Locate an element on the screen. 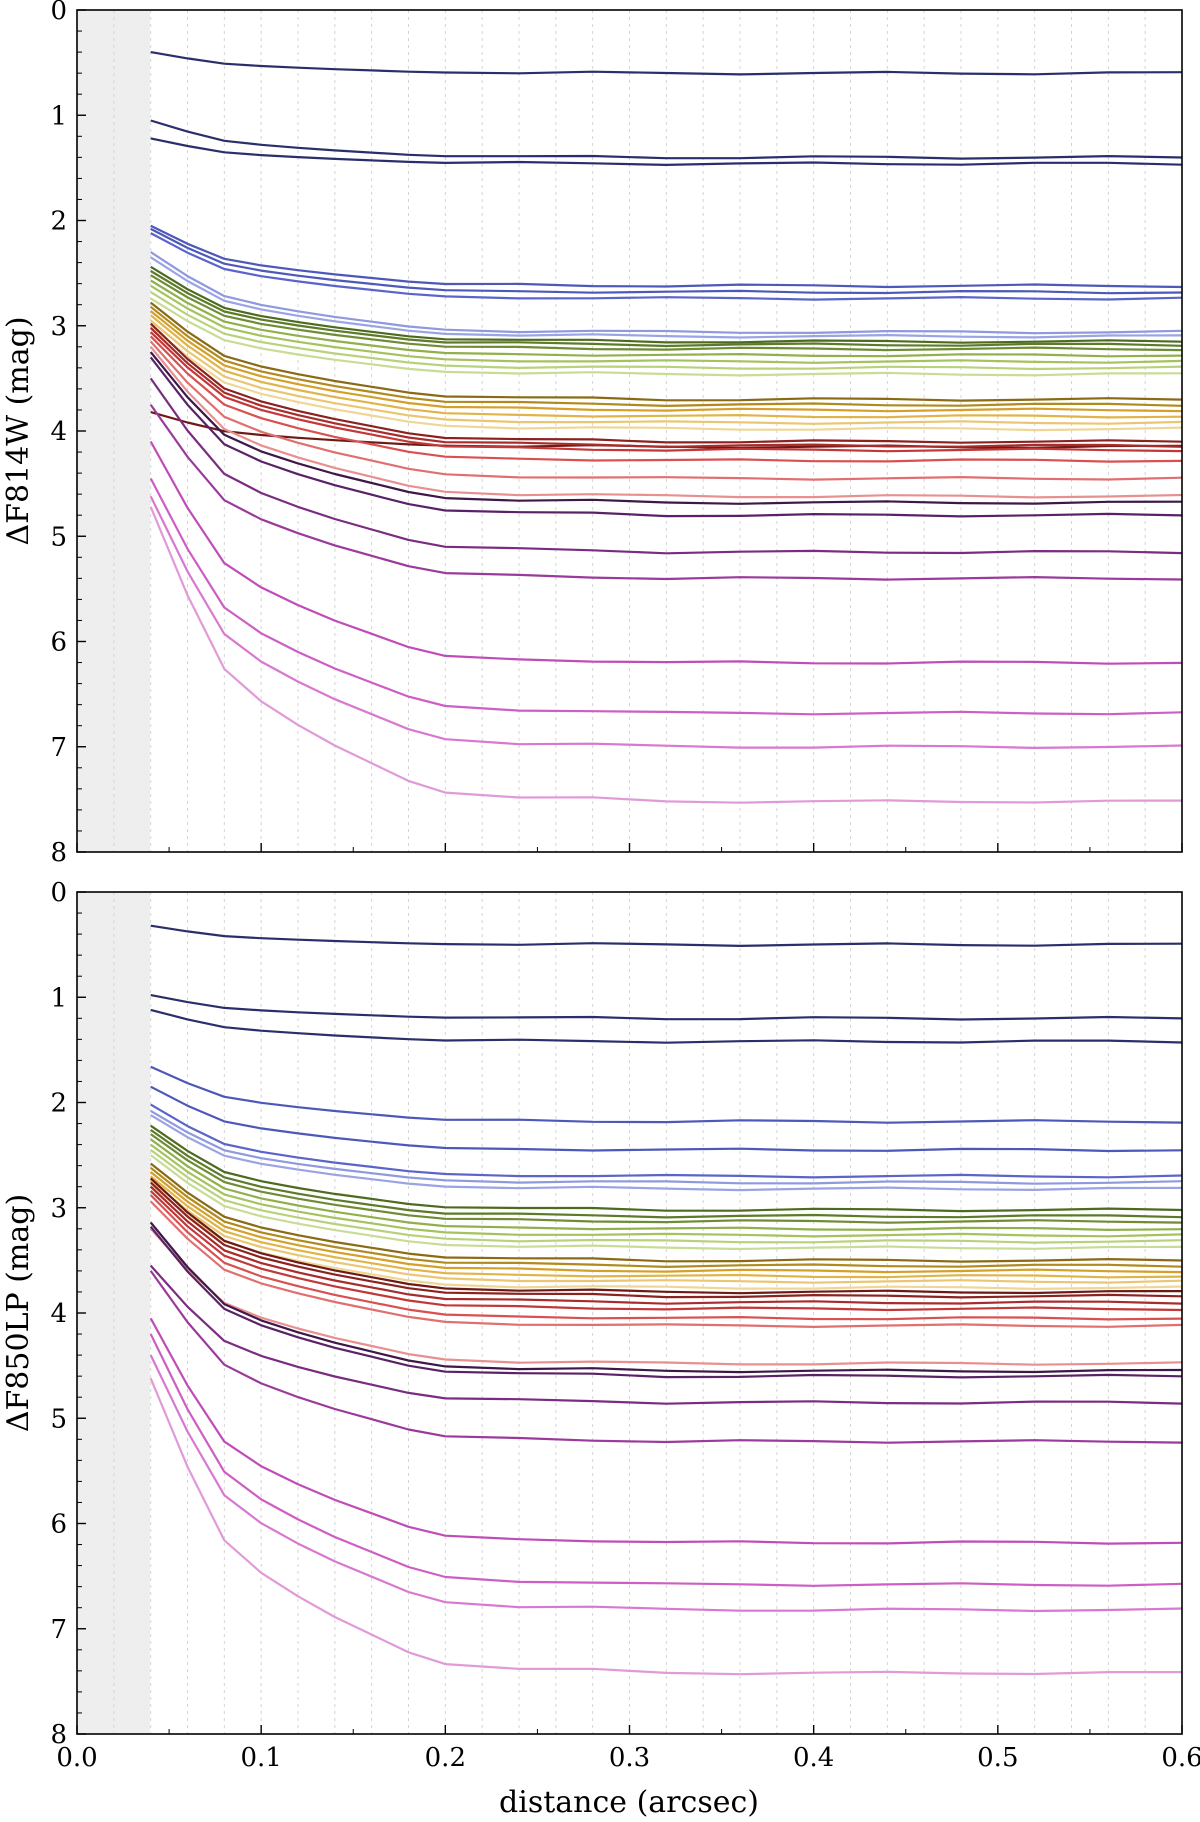 This screenshot has width=1200, height=1822. x-tick-label: 0.0 is located at coordinates (76, 1758).